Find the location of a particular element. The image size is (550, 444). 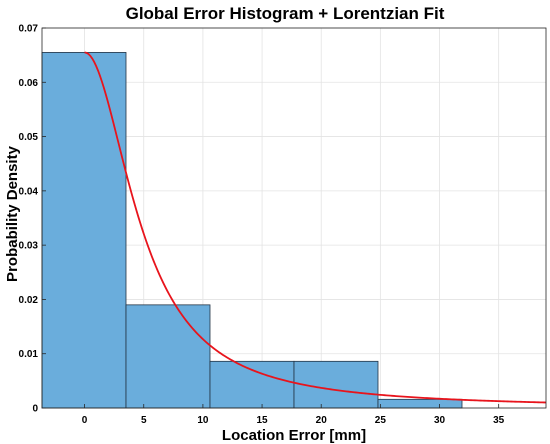

x-axis-label: Location Error [mm] is located at coordinates (294, 435).